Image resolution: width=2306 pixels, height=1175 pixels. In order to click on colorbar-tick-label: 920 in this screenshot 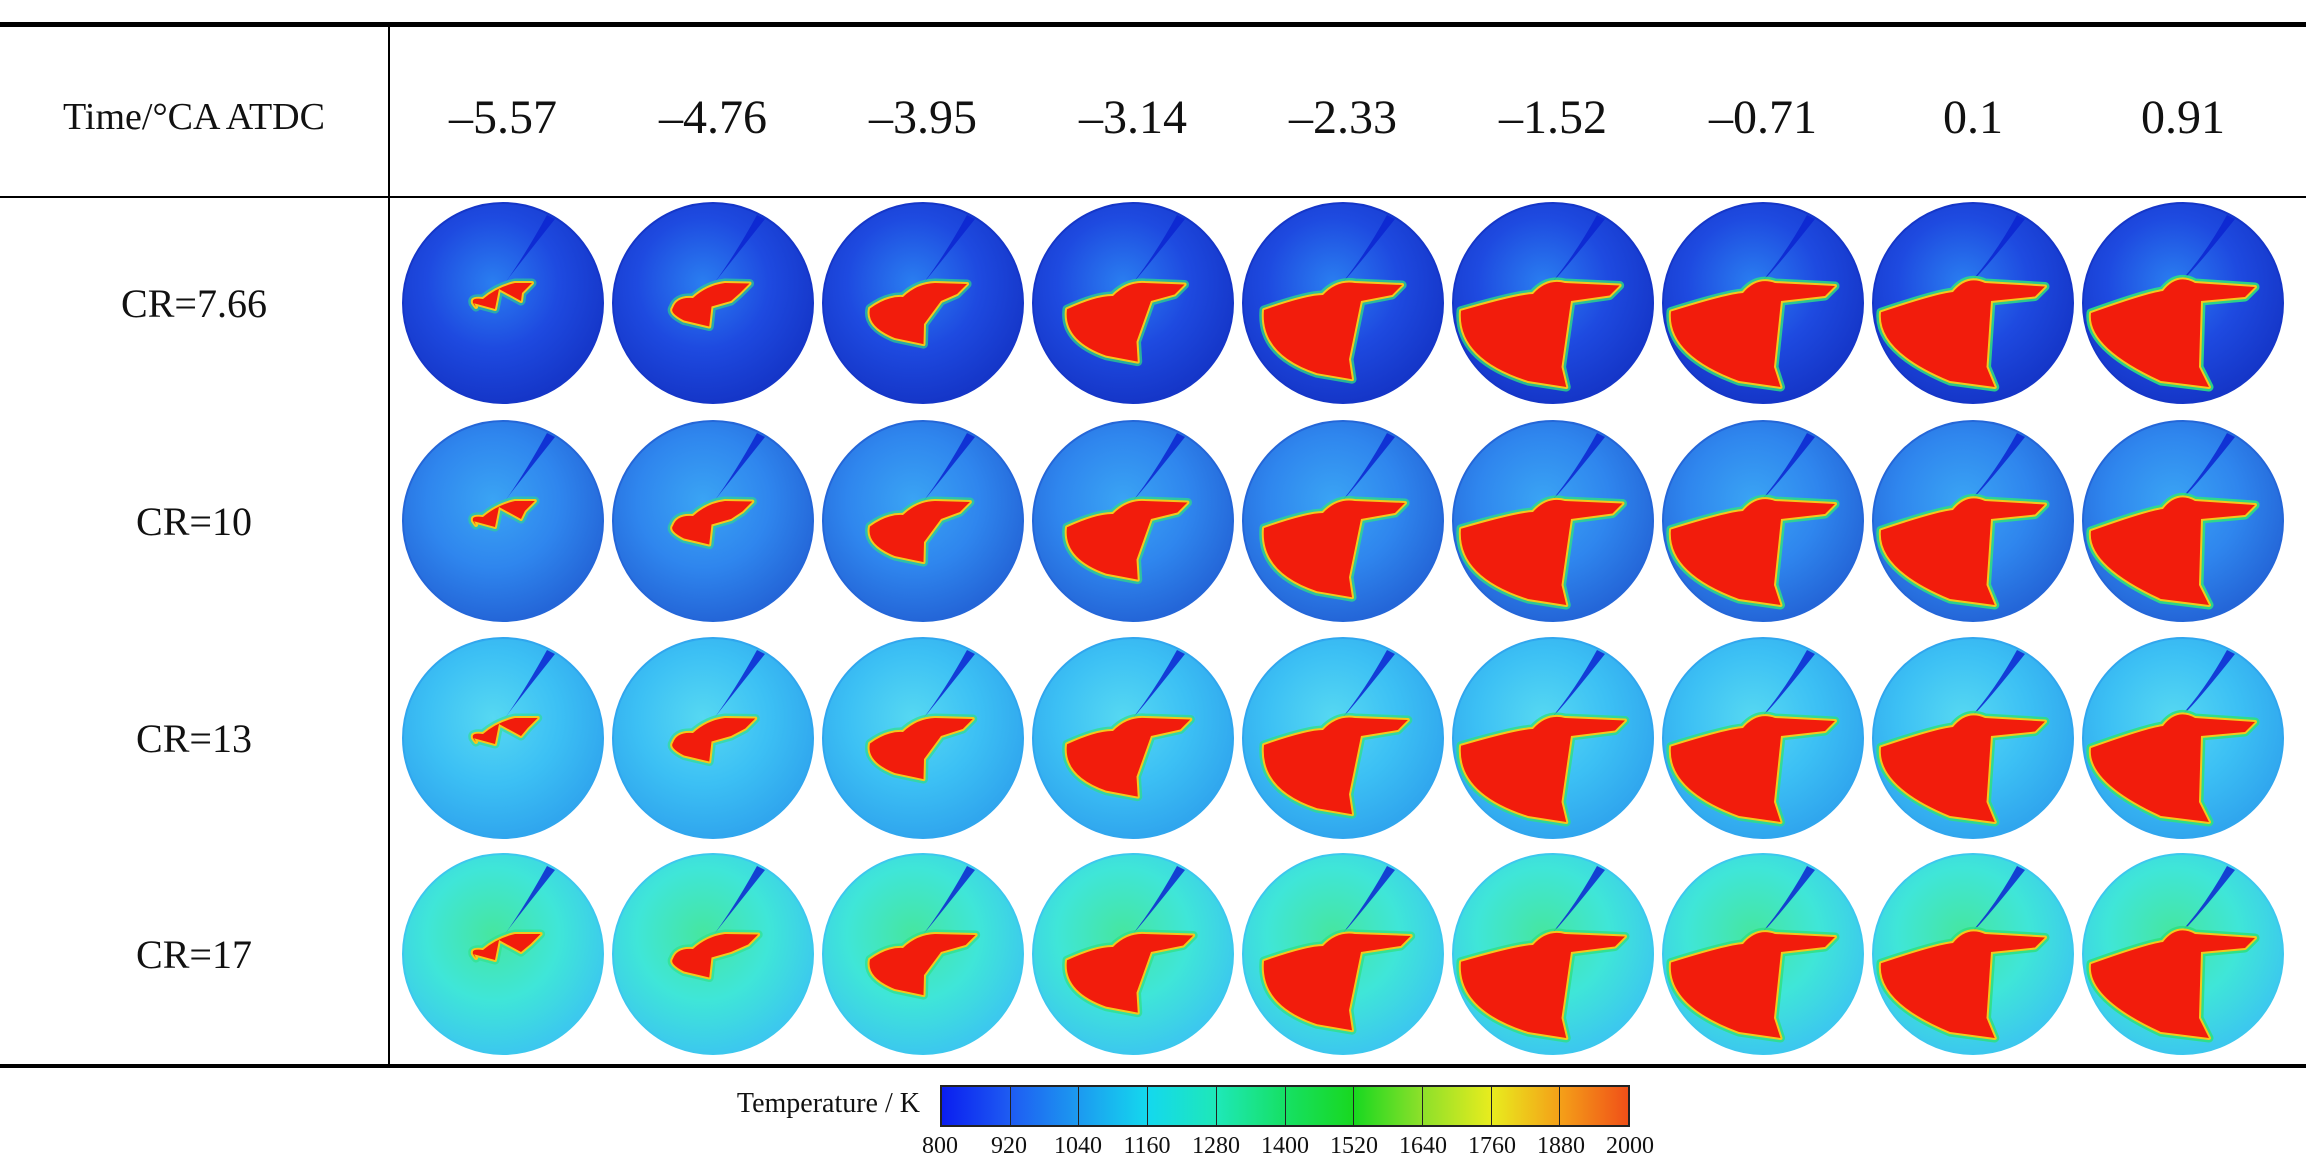, I will do `click(1009, 1146)`.